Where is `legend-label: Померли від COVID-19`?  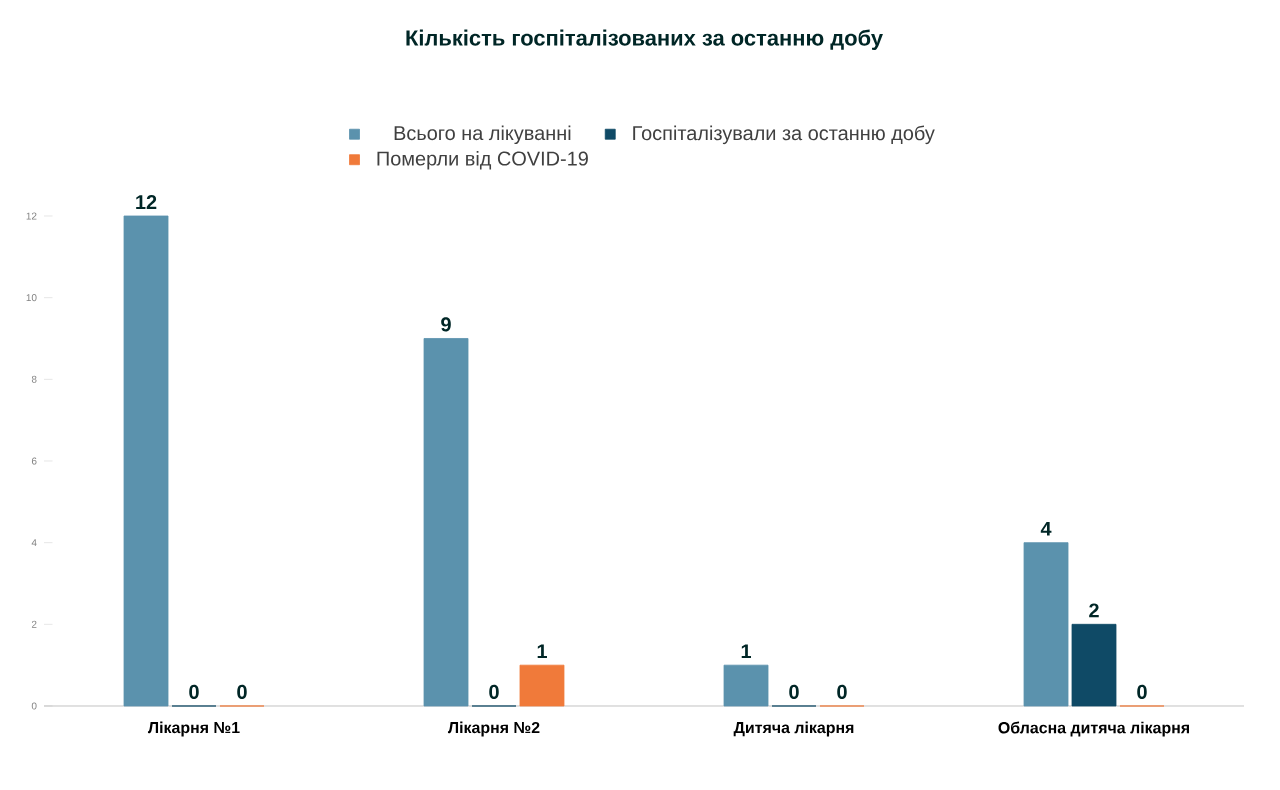 legend-label: Померли від COVID-19 is located at coordinates (482, 160).